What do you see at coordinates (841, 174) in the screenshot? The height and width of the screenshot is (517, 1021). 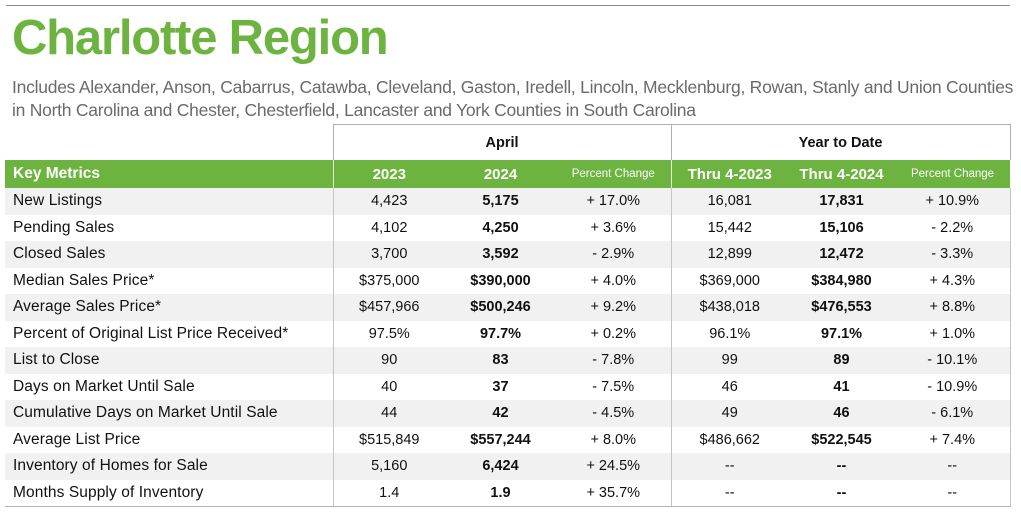 I see `header-ytd-2024: Thru 4-2024` at bounding box center [841, 174].